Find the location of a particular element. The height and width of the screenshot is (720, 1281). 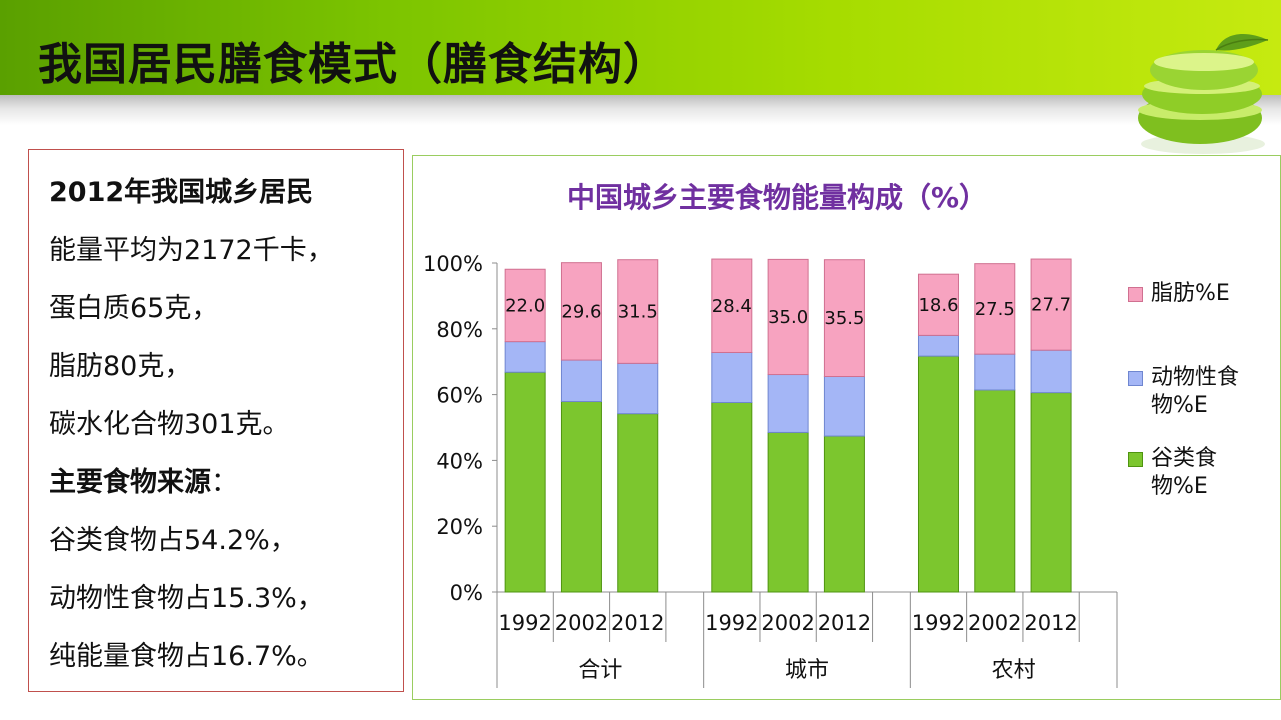

summary-line-8: 动物性食物占15.3%， is located at coordinates (186, 598).